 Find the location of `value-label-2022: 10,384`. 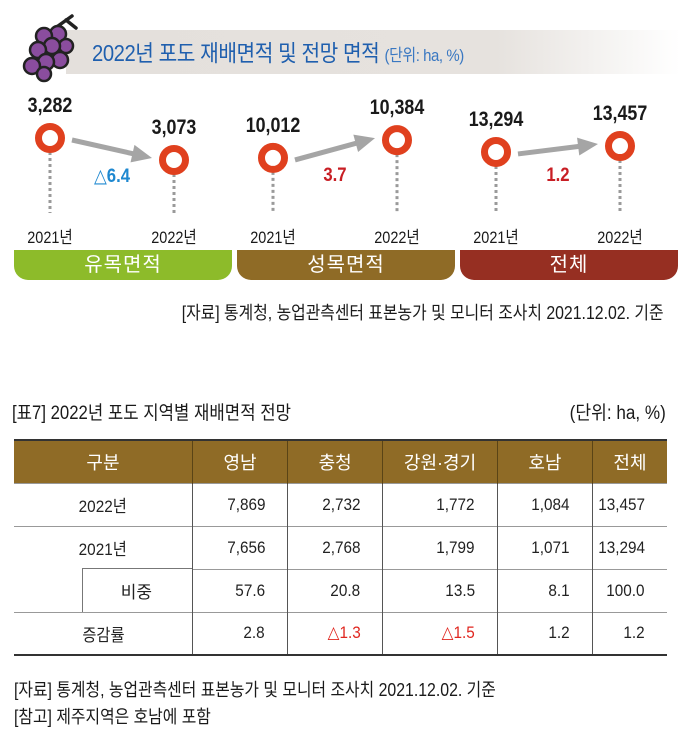

value-label-2022: 10,384 is located at coordinates (397, 108).